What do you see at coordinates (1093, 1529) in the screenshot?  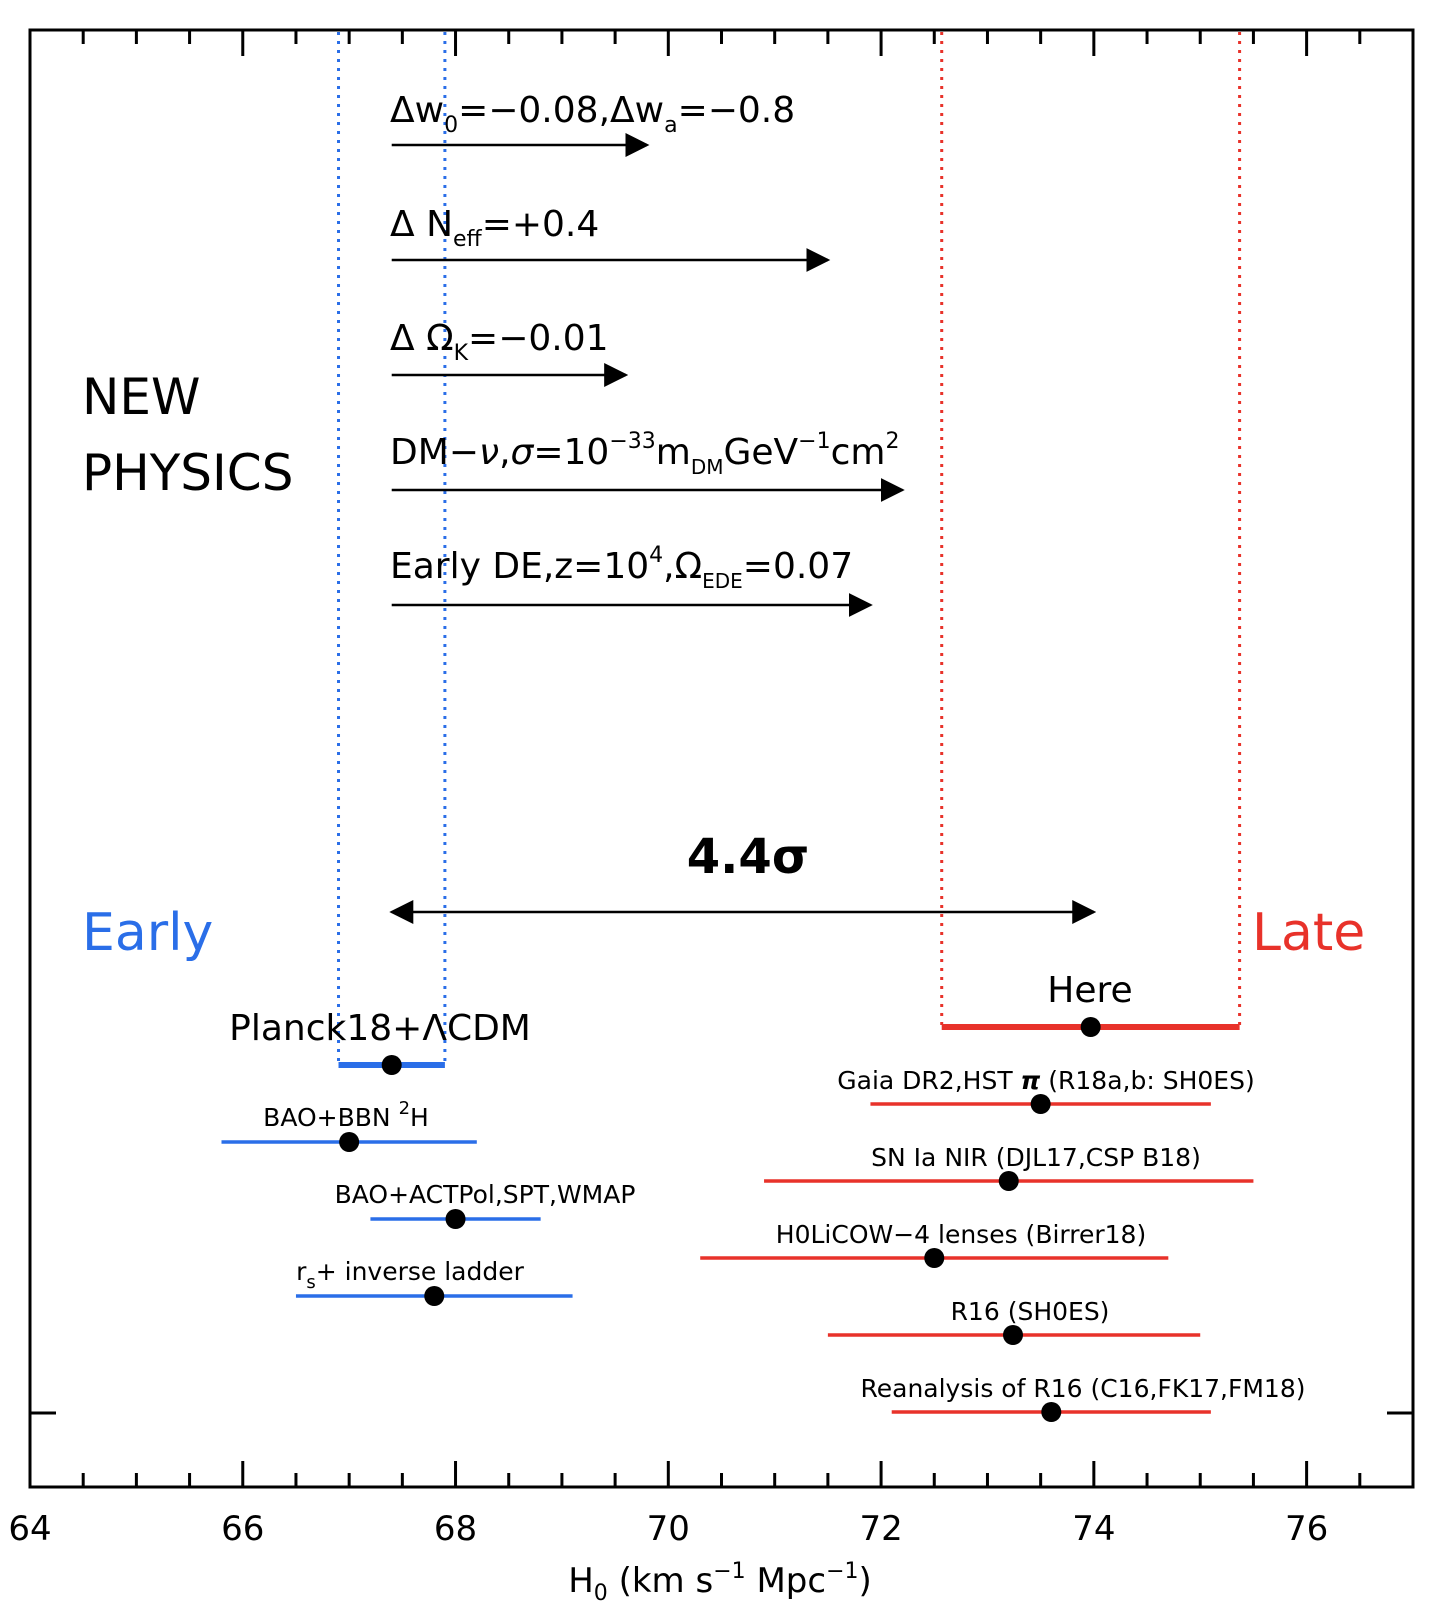 I see `x-tick-label: 74` at bounding box center [1093, 1529].